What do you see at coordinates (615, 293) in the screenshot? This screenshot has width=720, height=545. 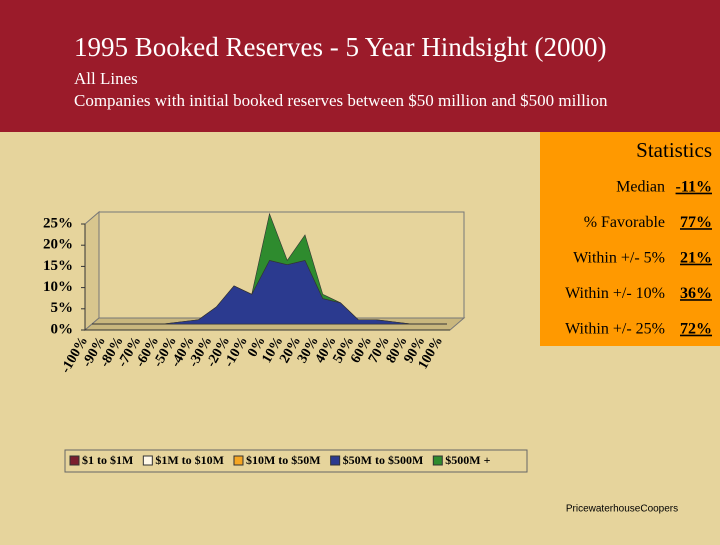 I see `stat-label: Within +/- 10%` at bounding box center [615, 293].